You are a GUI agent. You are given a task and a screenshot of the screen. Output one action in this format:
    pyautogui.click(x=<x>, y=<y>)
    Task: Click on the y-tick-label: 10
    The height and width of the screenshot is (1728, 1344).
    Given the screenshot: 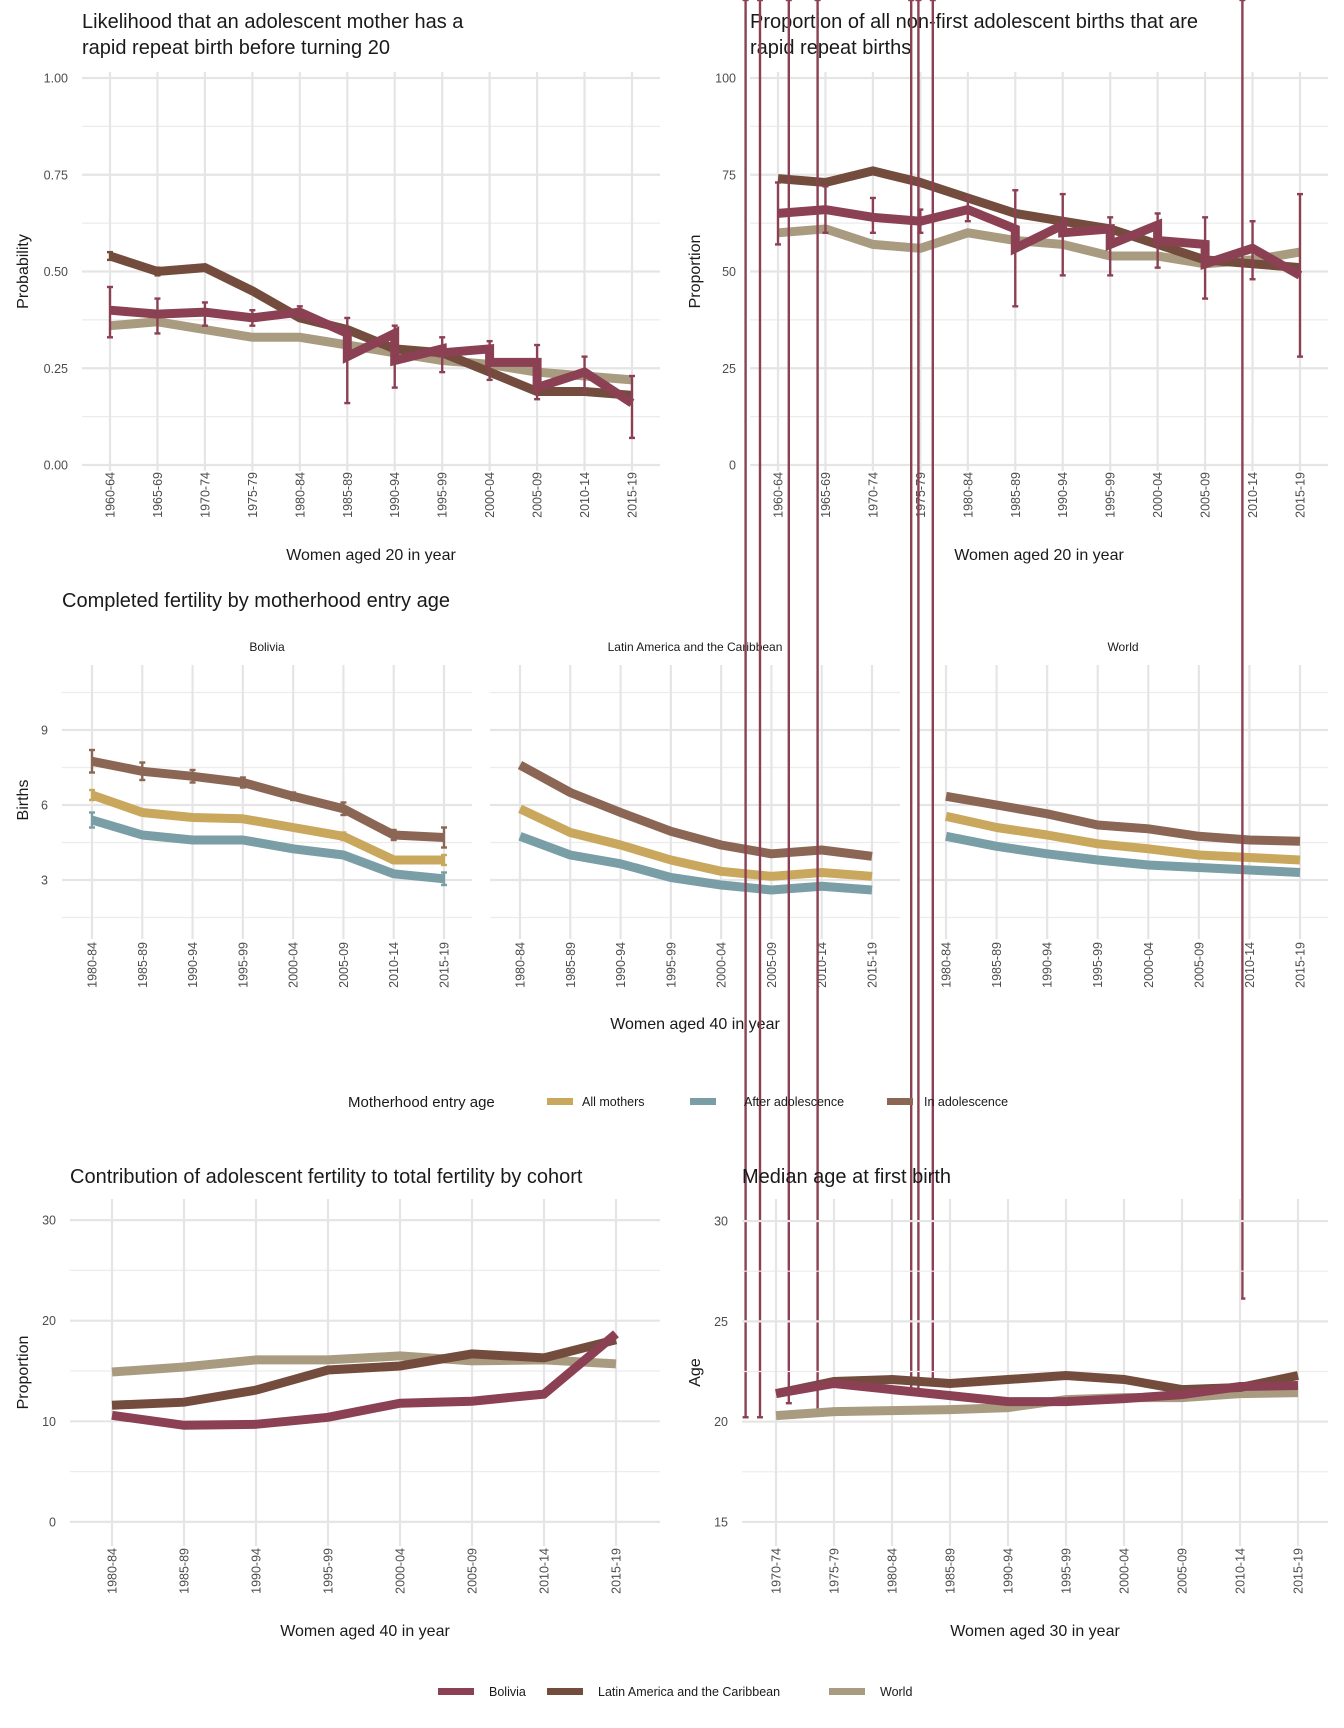 What is the action you would take?
    pyautogui.click(x=49, y=1422)
    